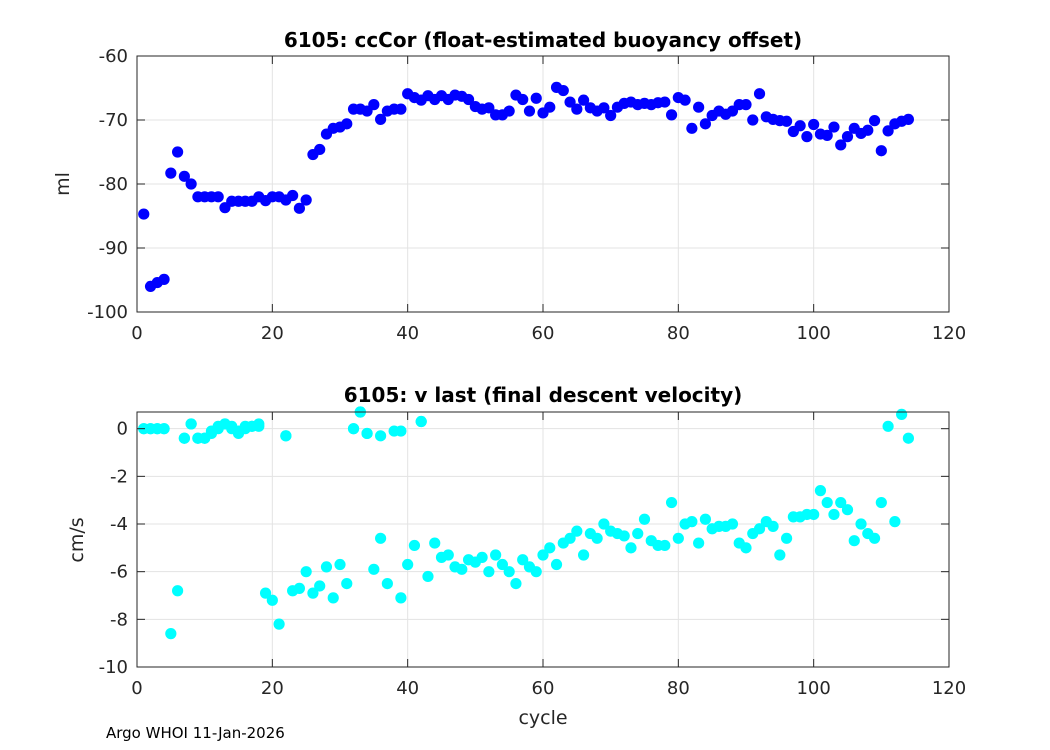  I want to click on x-tick-label: 40, so click(407, 688).